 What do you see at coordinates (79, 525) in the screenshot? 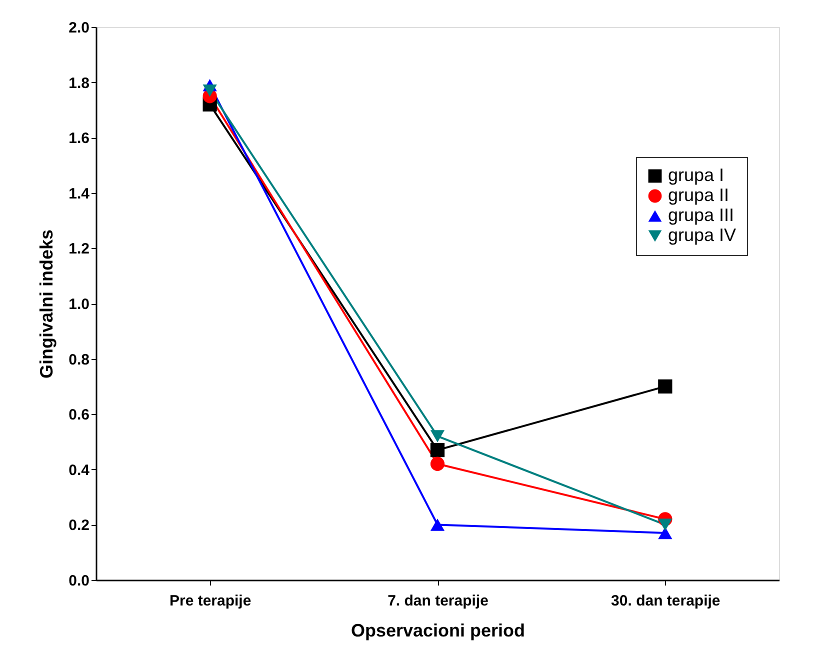
I see `y-tick-label: 0.2` at bounding box center [79, 525].